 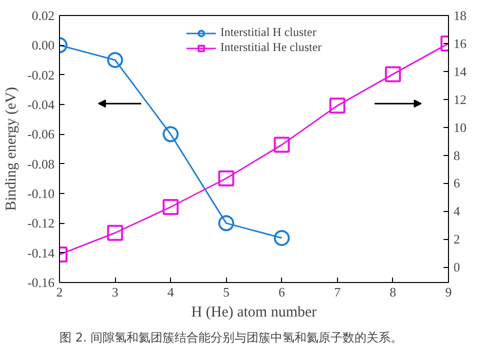 What do you see at coordinates (11, 149) in the screenshot?
I see `y-axis-title: Binding energy (eV)` at bounding box center [11, 149].